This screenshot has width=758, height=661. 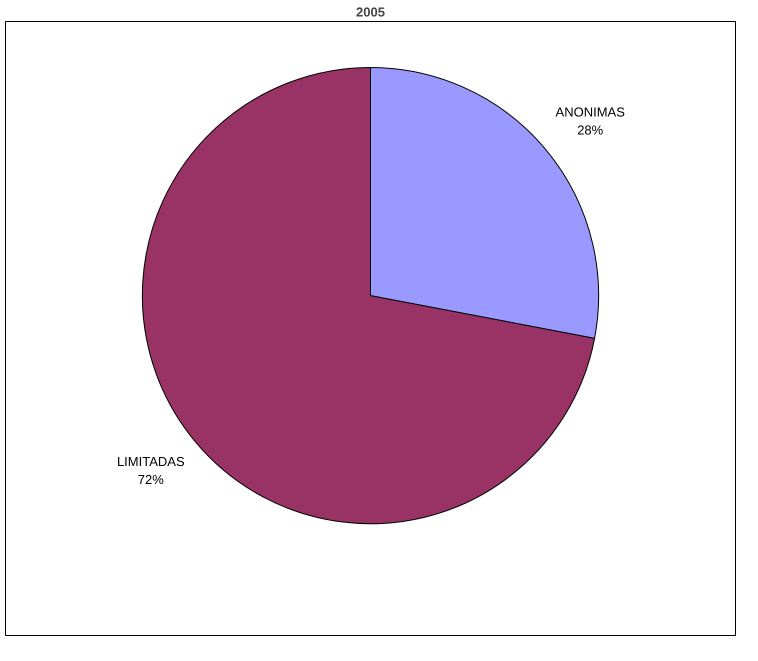 What do you see at coordinates (150, 461) in the screenshot?
I see `slice-label: LIMITADAS` at bounding box center [150, 461].